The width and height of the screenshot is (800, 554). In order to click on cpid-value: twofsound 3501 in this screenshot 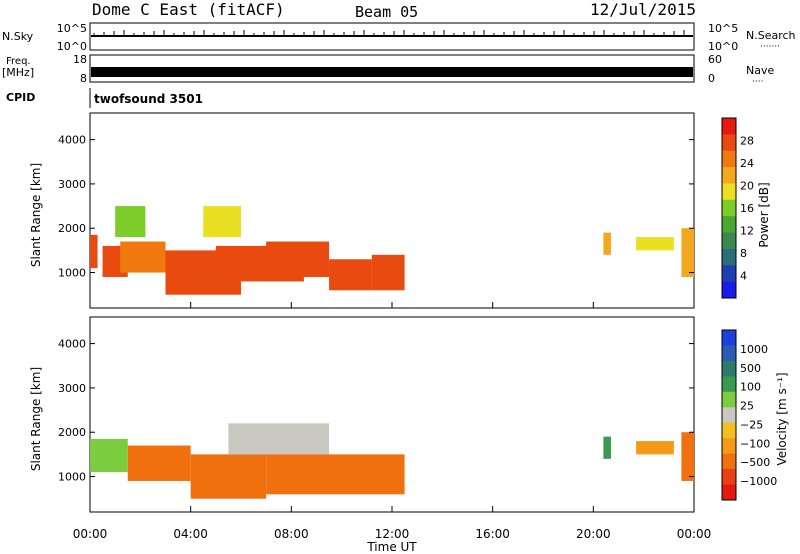, I will do `click(148, 99)`.